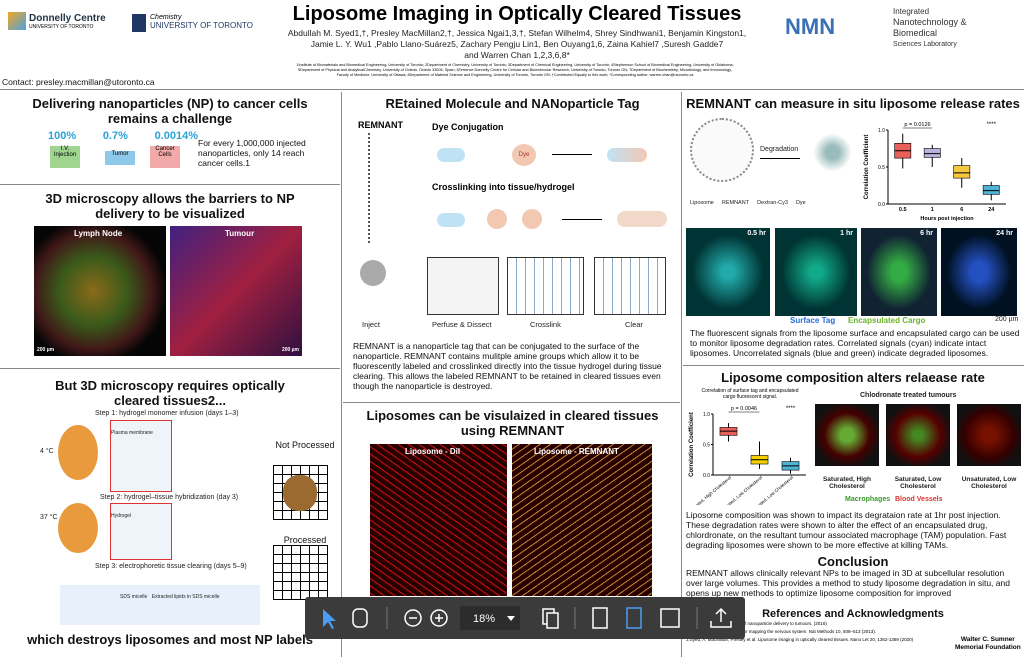 The image size is (1024, 657). What do you see at coordinates (832, 152) in the screenshot?
I see `fragments` at bounding box center [832, 152].